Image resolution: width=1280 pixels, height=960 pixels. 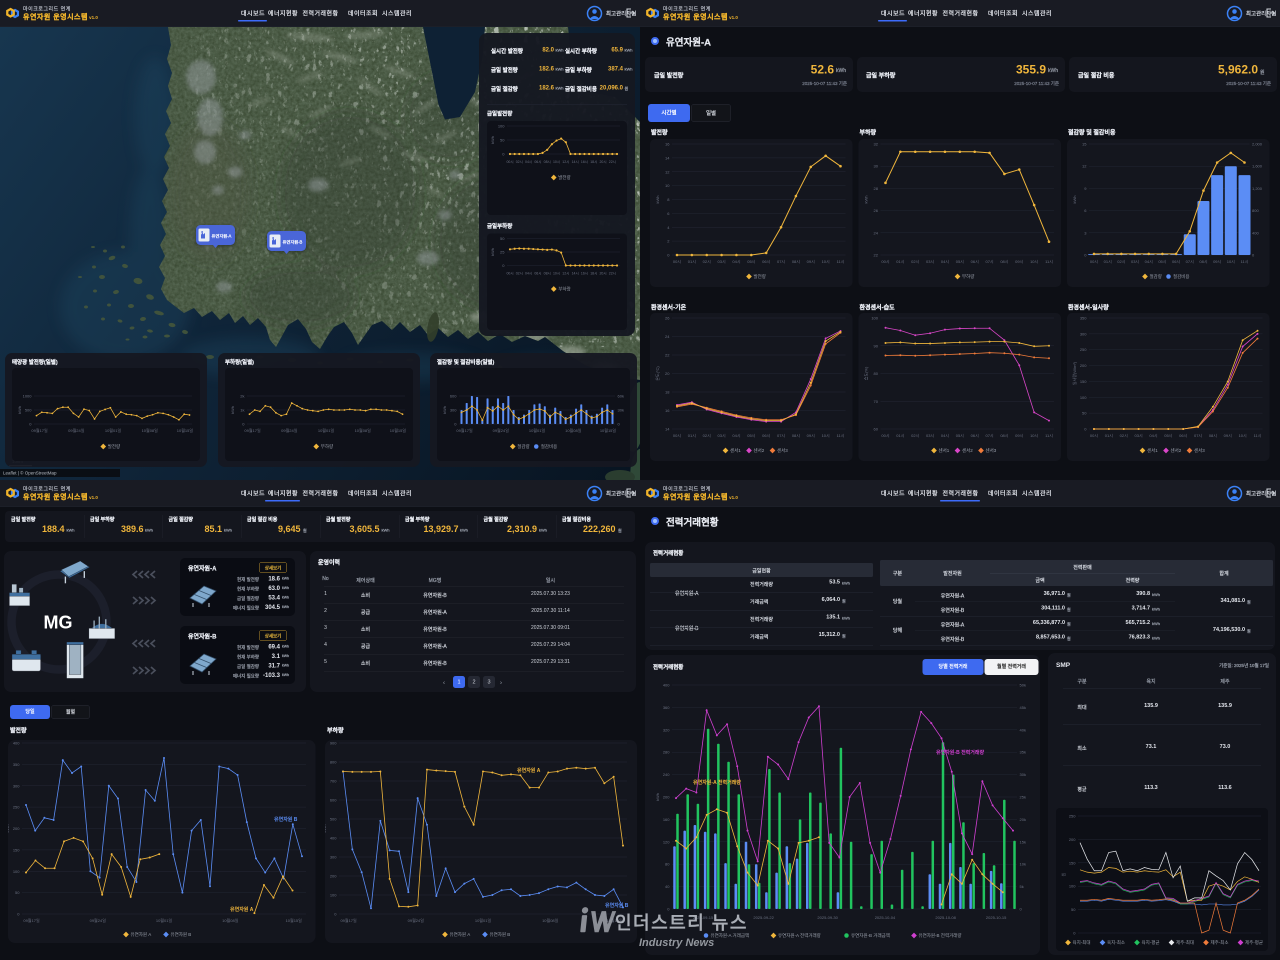 I want to click on svg-text: 2k, so click(x=242, y=396).